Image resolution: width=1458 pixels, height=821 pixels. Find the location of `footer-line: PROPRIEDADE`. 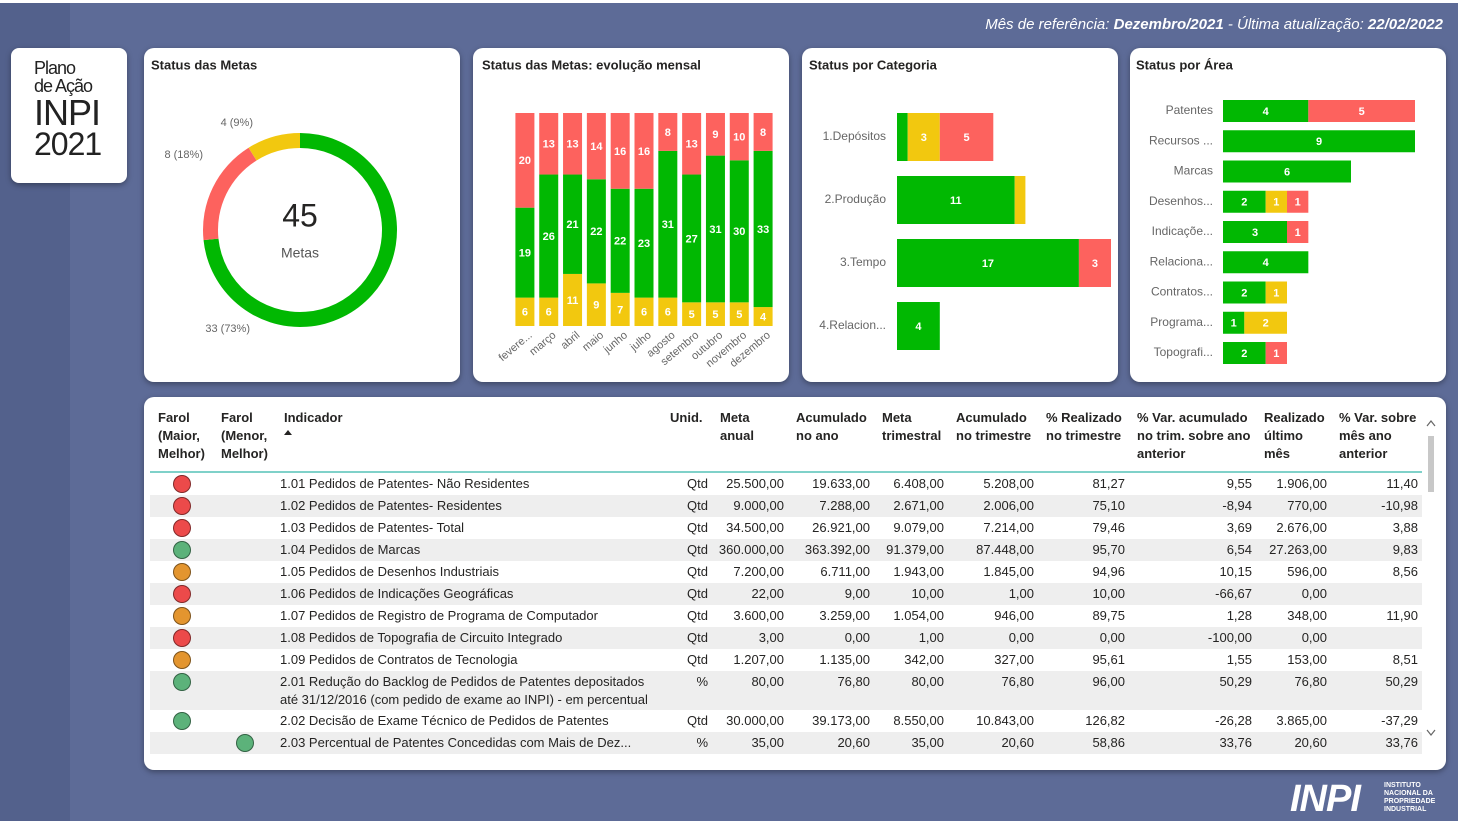

footer-line: PROPRIEDADE is located at coordinates (1409, 802).